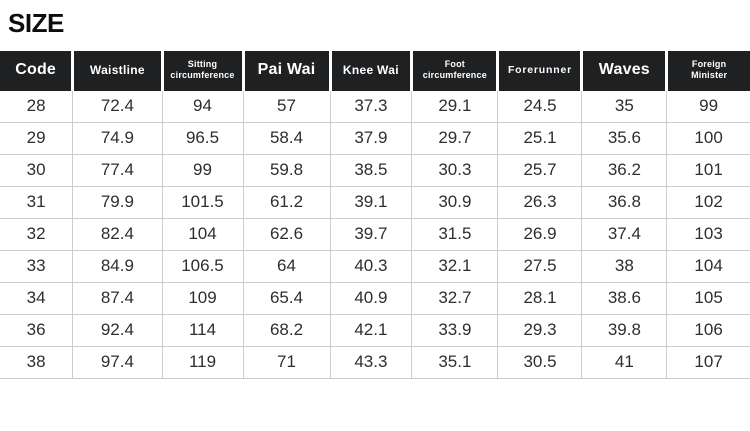  Describe the element at coordinates (202, 202) in the screenshot. I see `table-cell: 101.5` at that location.